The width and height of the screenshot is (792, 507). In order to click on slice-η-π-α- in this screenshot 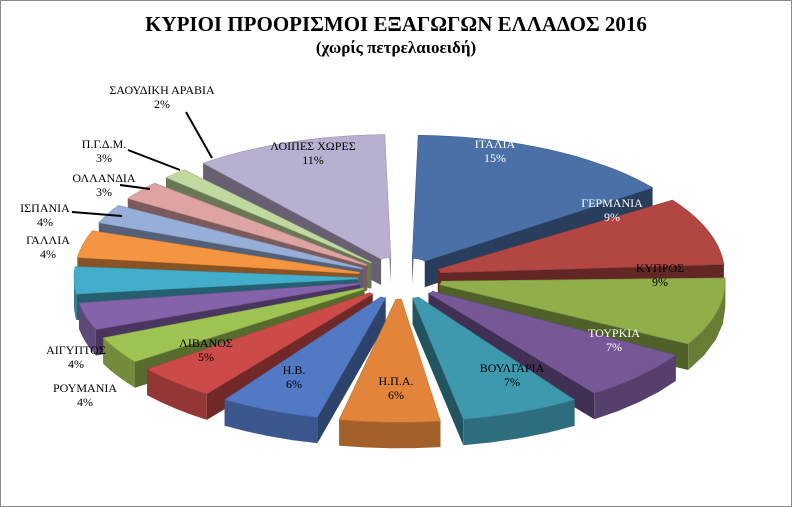, I will do `click(389, 373)`.